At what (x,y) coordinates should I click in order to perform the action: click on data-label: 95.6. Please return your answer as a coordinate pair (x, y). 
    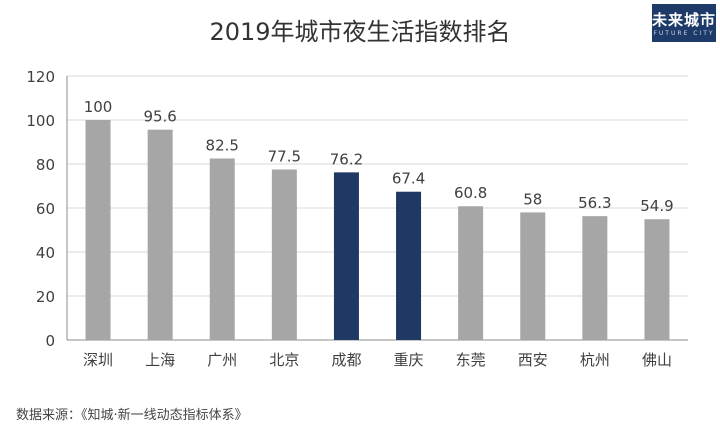
    Looking at the image, I should click on (159, 117).